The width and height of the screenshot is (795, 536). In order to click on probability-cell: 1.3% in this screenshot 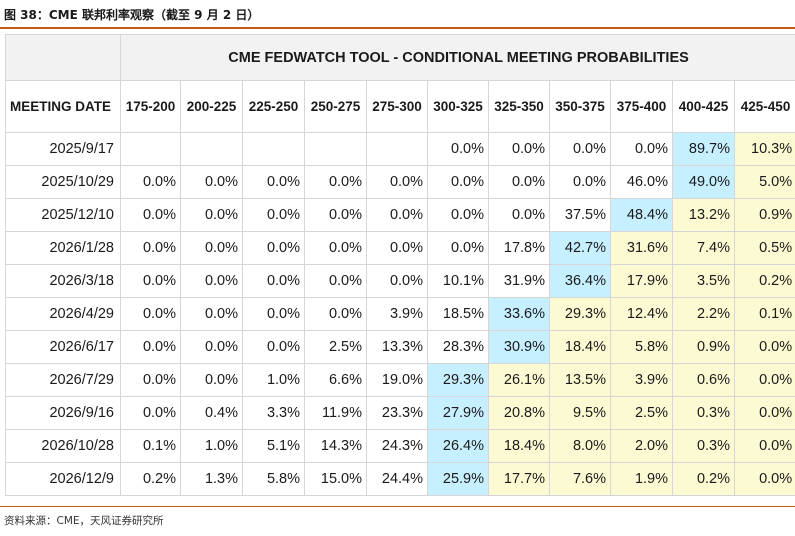, I will do `click(211, 479)`.